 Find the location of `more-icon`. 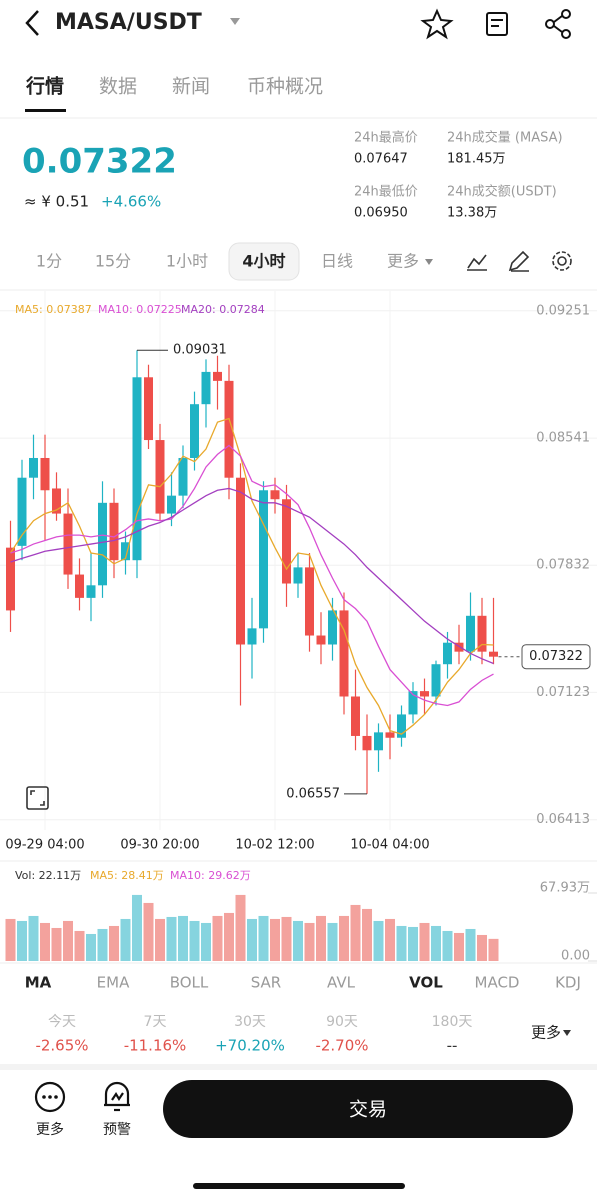

more-icon is located at coordinates (50, 1097).